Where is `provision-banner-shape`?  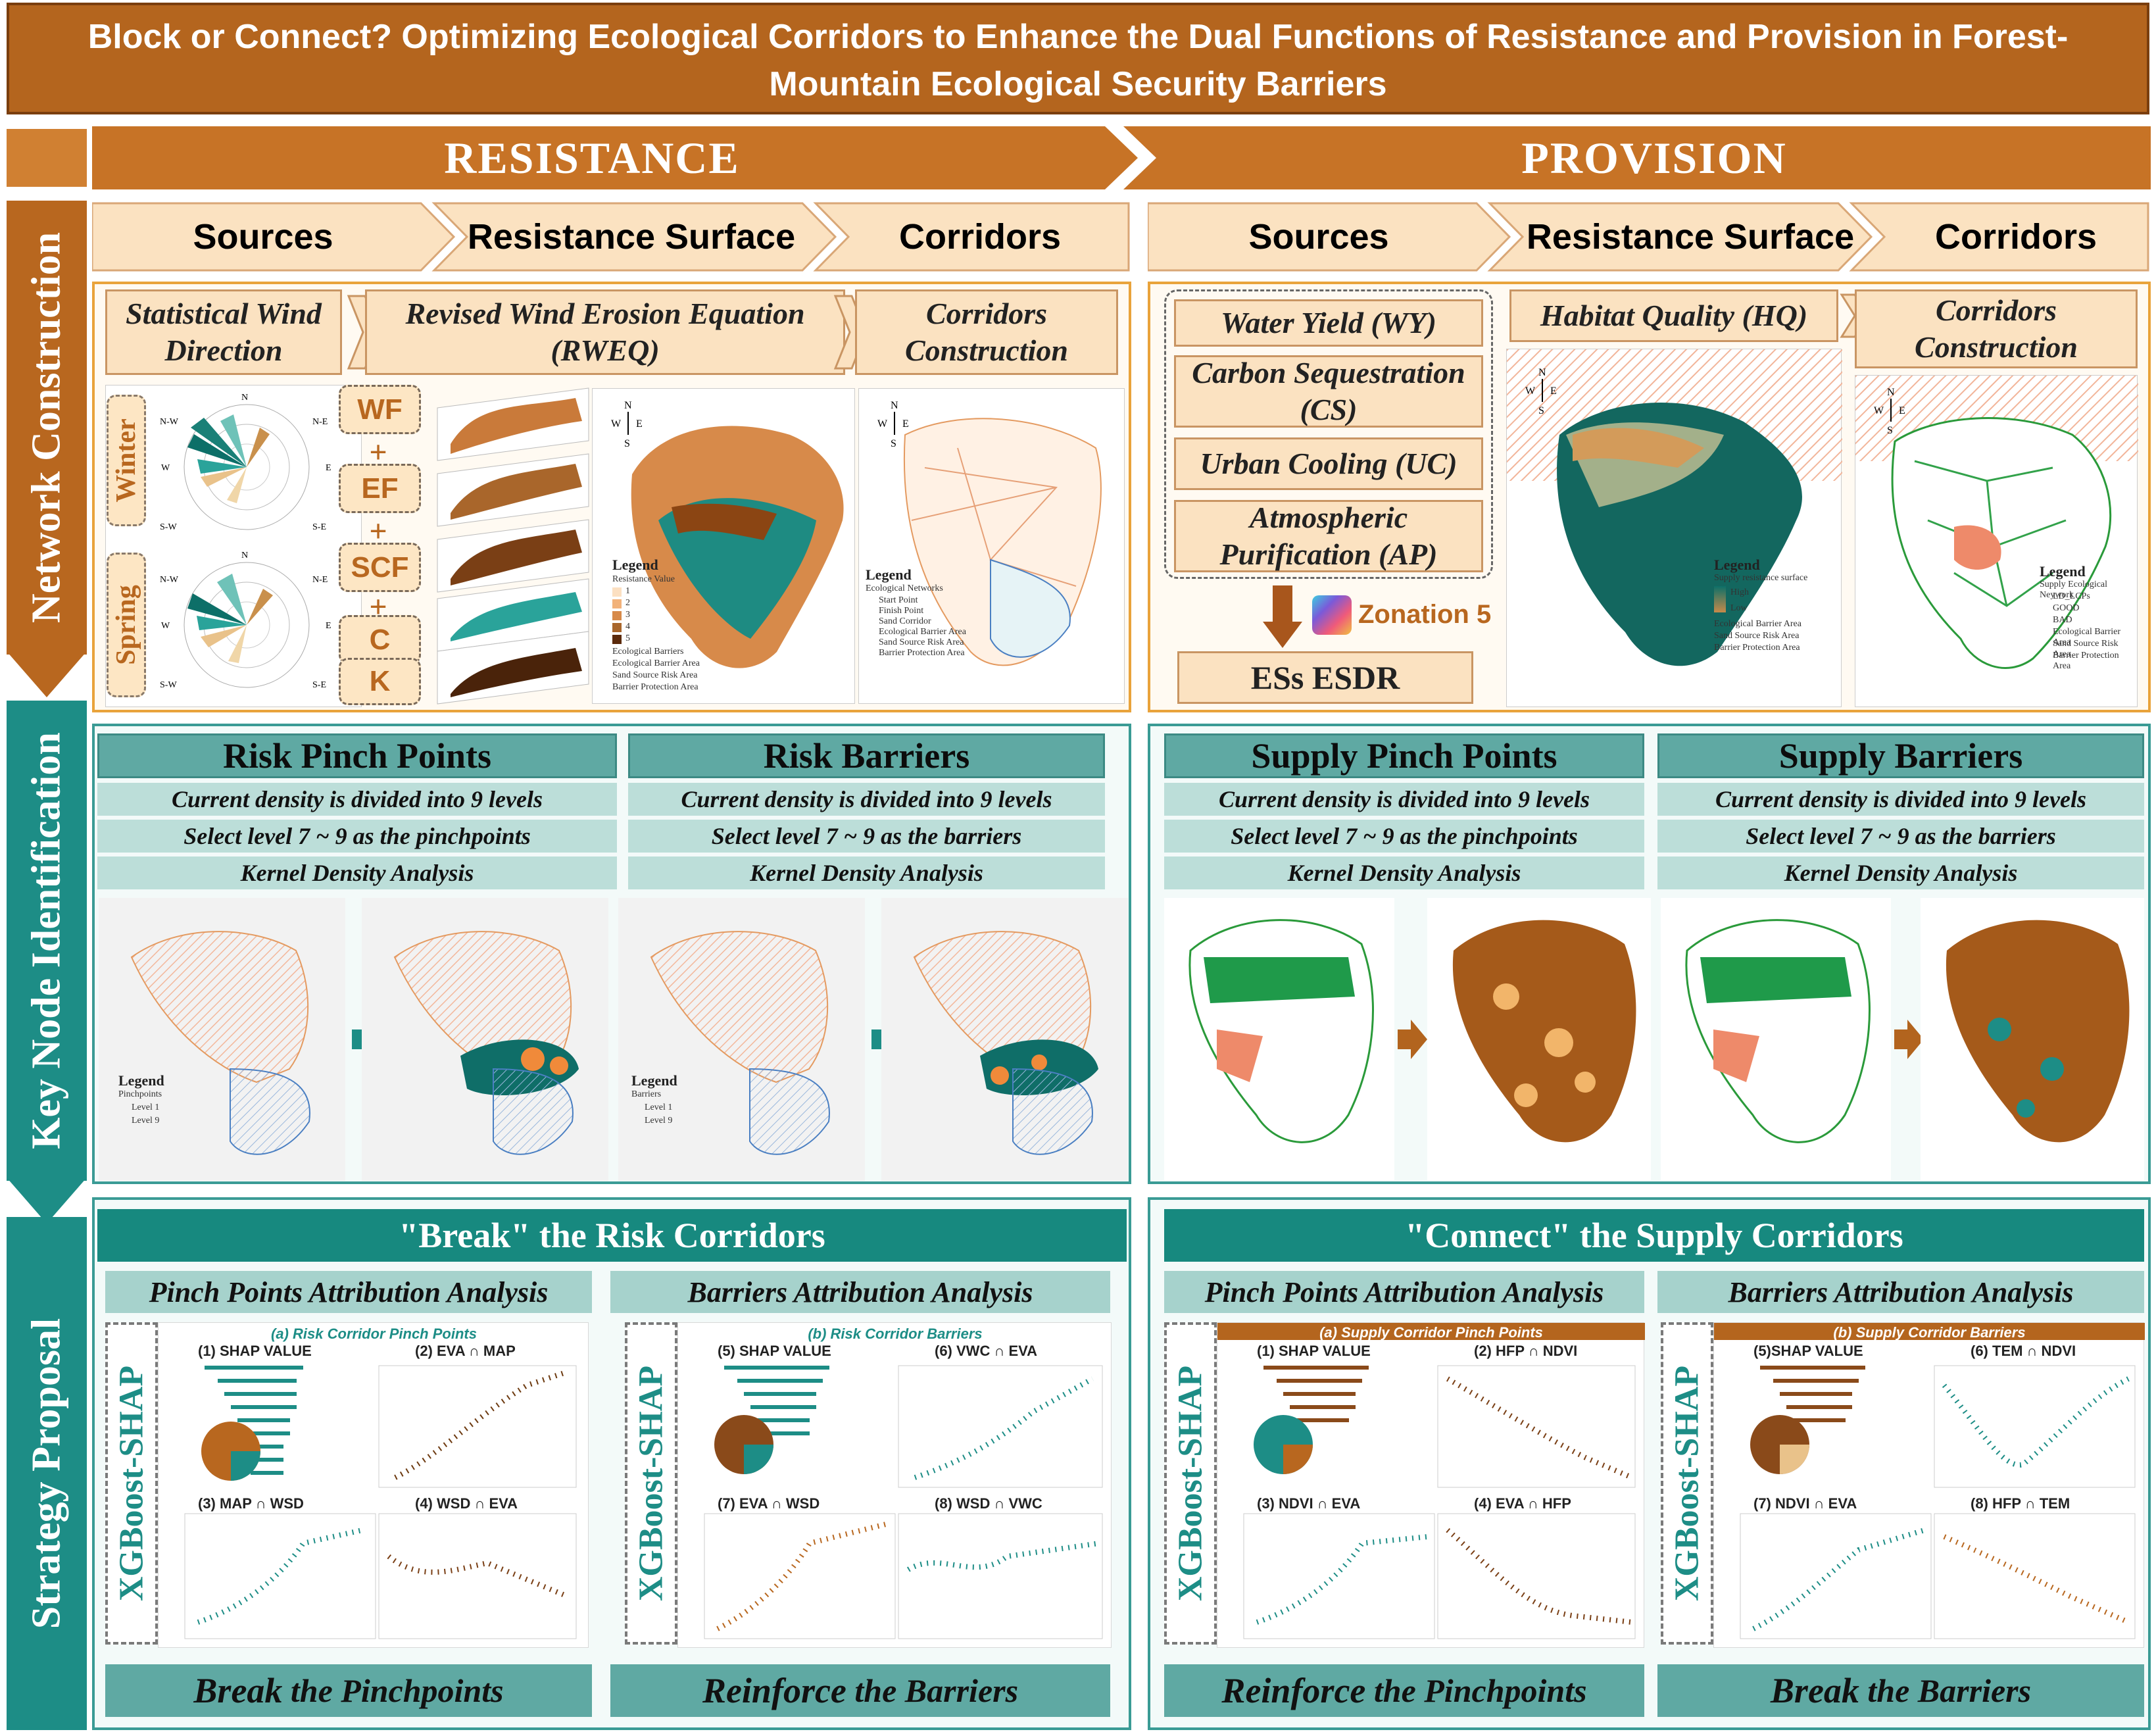
provision-banner-shape is located at coordinates (1637, 157).